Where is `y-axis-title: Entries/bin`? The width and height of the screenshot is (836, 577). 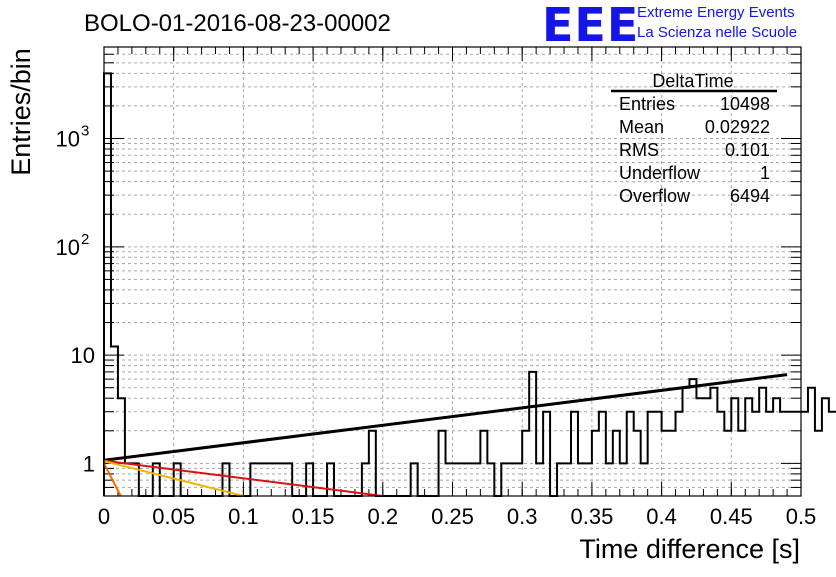
y-axis-title: Entries/bin is located at coordinates (21, 112).